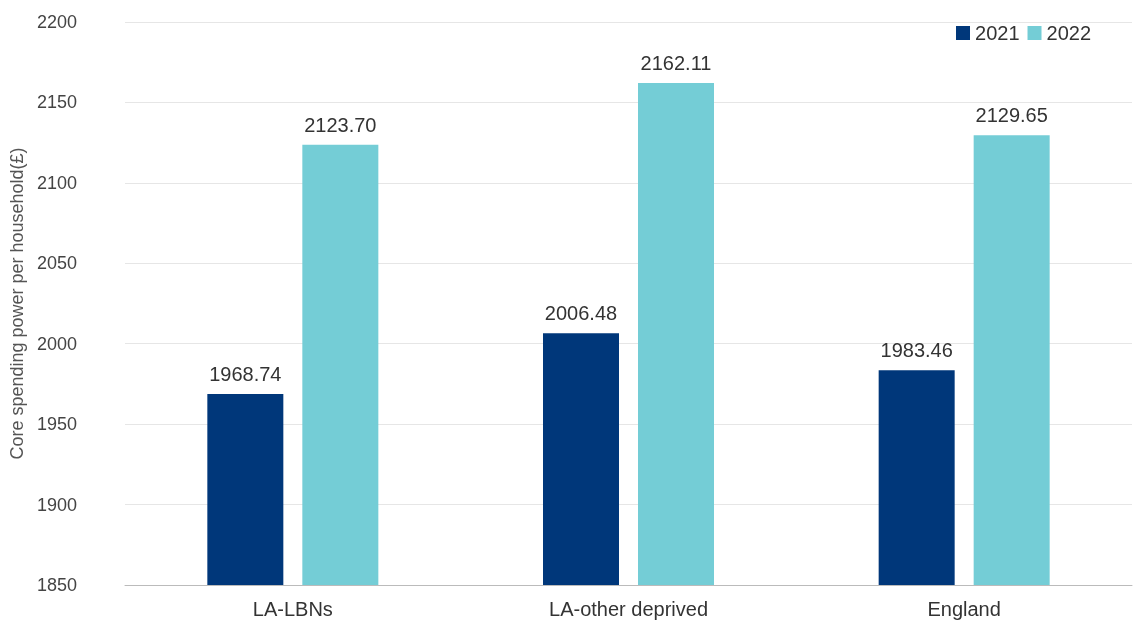 The width and height of the screenshot is (1136, 635). What do you see at coordinates (56, 102) in the screenshot?
I see `y-tick-label: 2150` at bounding box center [56, 102].